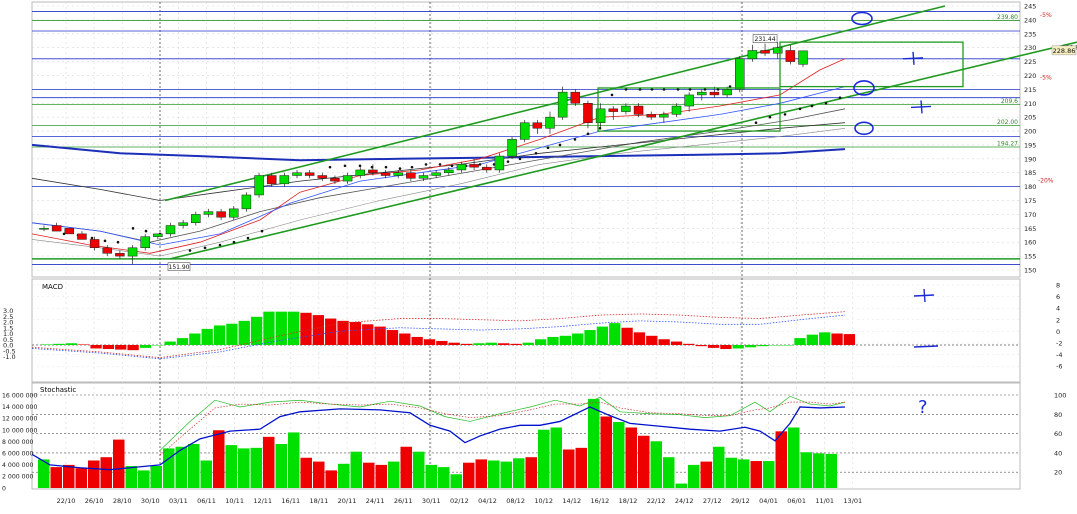 The height and width of the screenshot is (514, 1077). What do you see at coordinates (319, 501) in the screenshot?
I see `x-tick-label: 18/11` at bounding box center [319, 501].